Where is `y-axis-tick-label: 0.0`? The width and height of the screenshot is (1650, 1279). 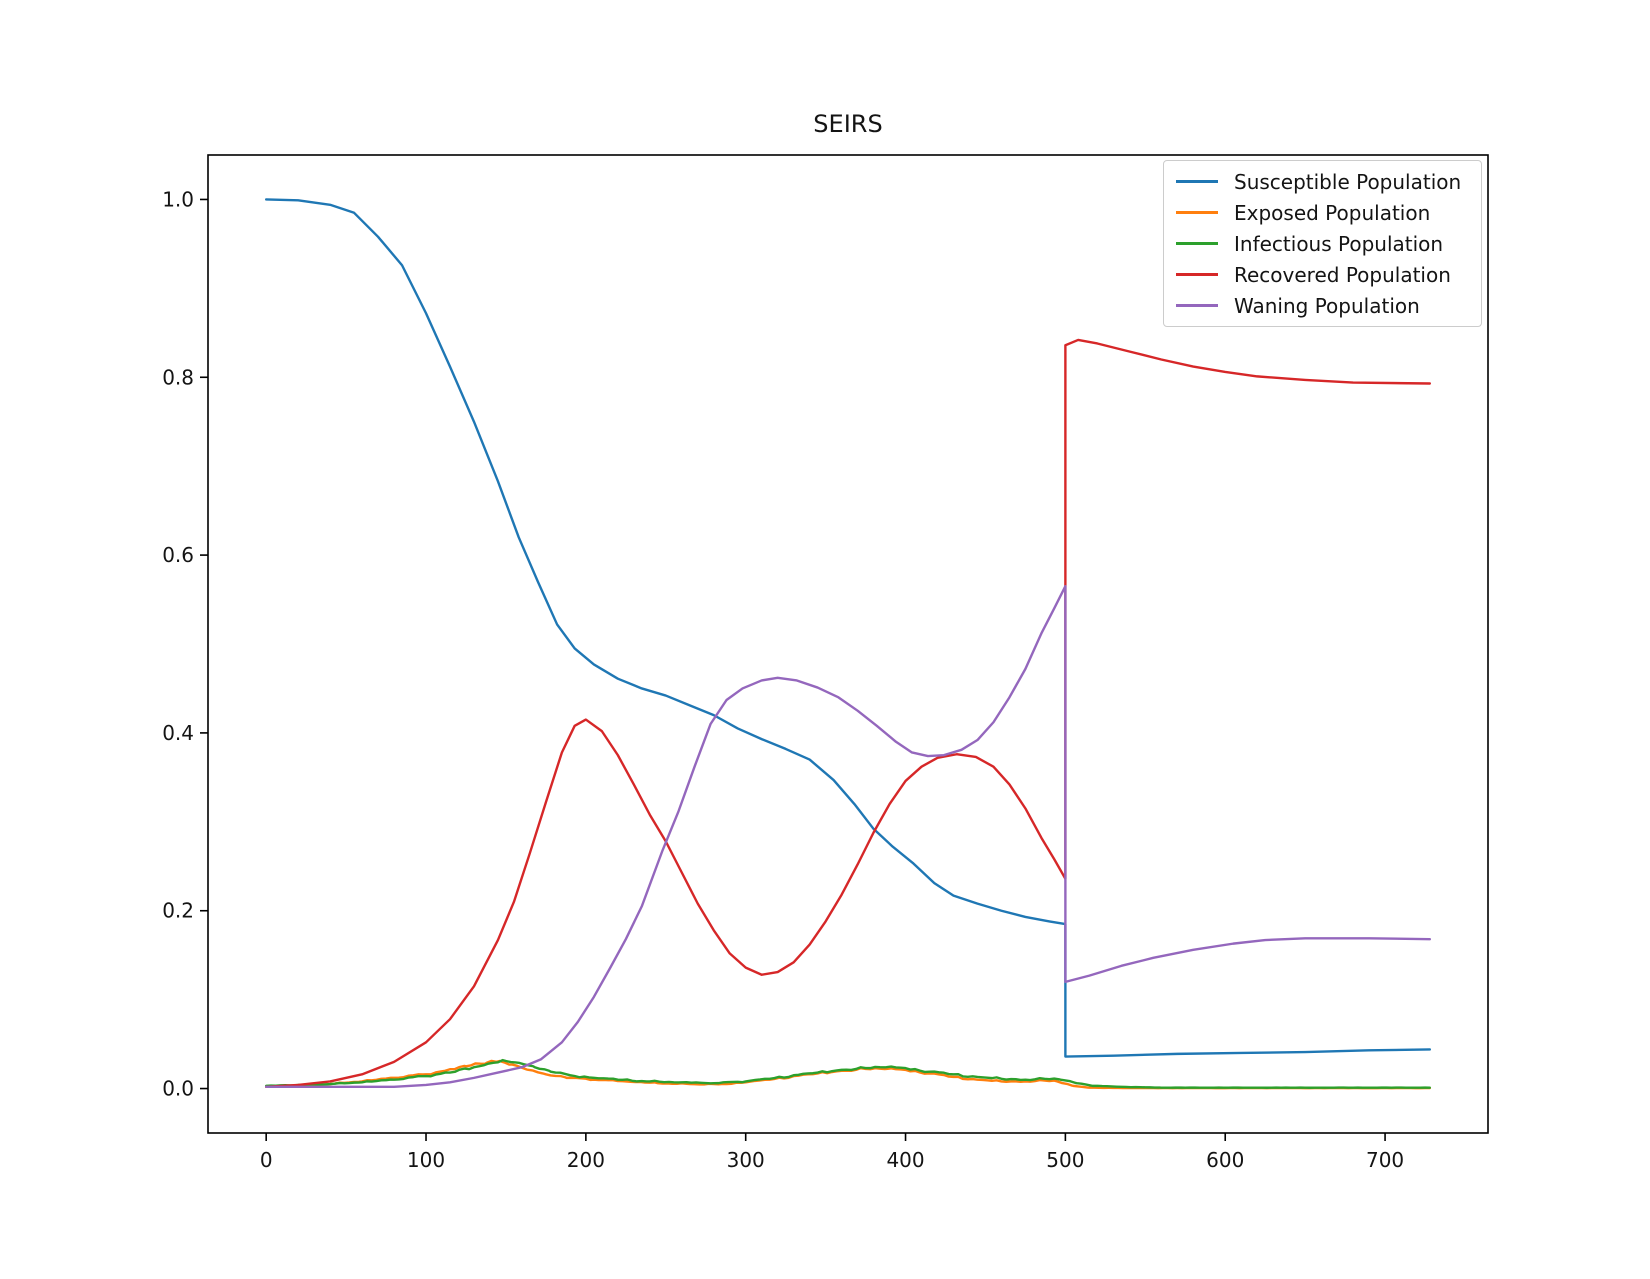 y-axis-tick-label: 0.0 is located at coordinates (178, 1089).